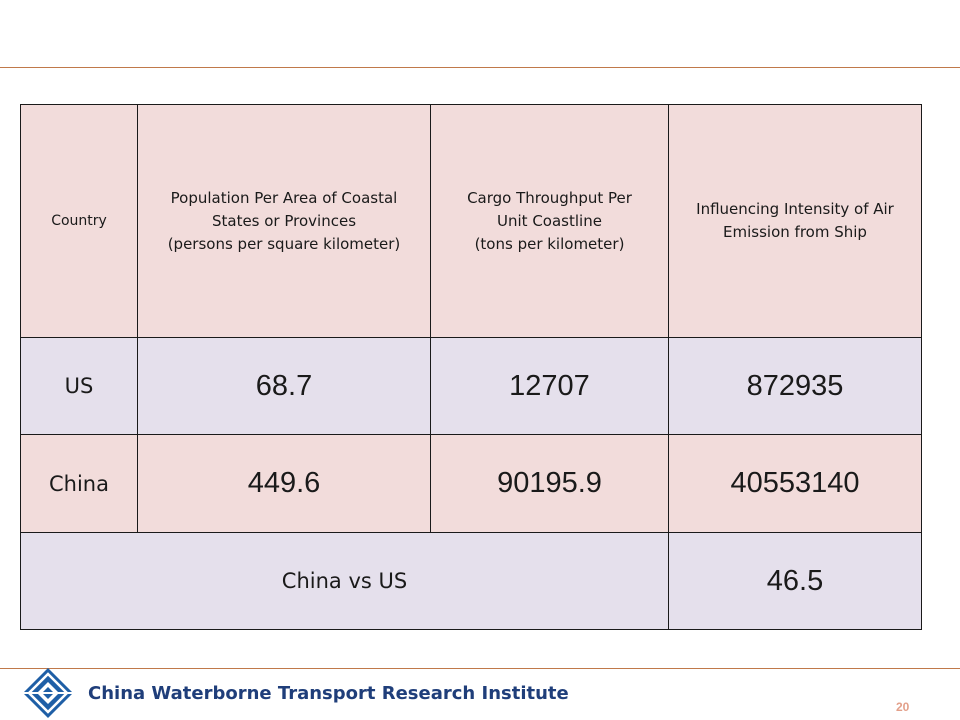 Image resolution: width=960 pixels, height=720 pixels. Describe the element at coordinates (795, 581) in the screenshot. I see `comparison-value: 46.5` at that location.